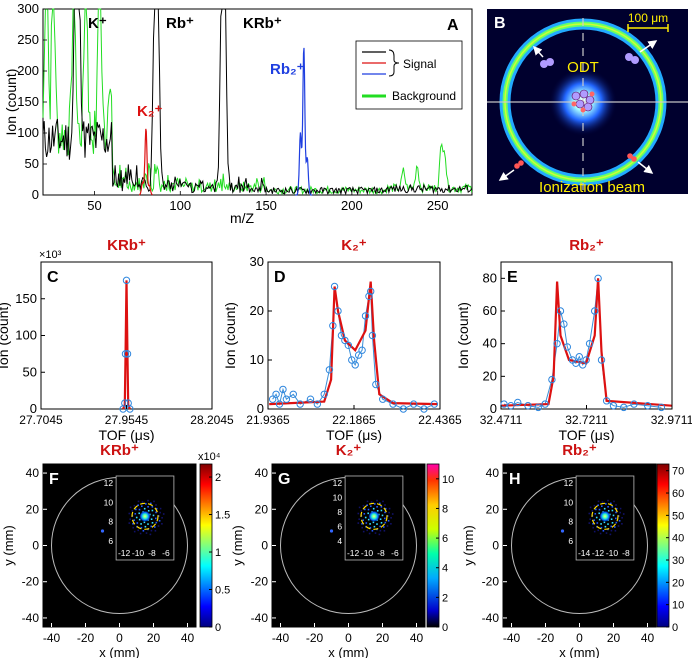 The width and height of the screenshot is (692, 658). Describe the element at coordinates (579, 638) in the screenshot. I see `x-tick-label: 0` at that location.